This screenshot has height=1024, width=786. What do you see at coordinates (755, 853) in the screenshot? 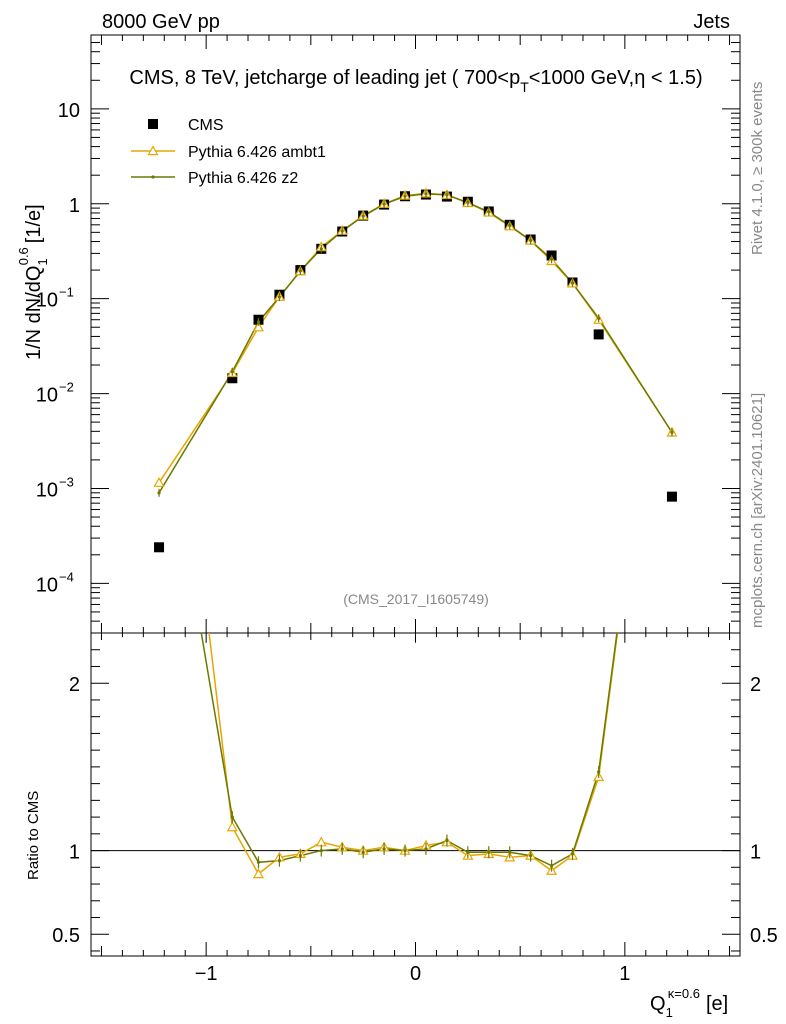
I see `ratio-tick-label-right: 1` at bounding box center [755, 853].